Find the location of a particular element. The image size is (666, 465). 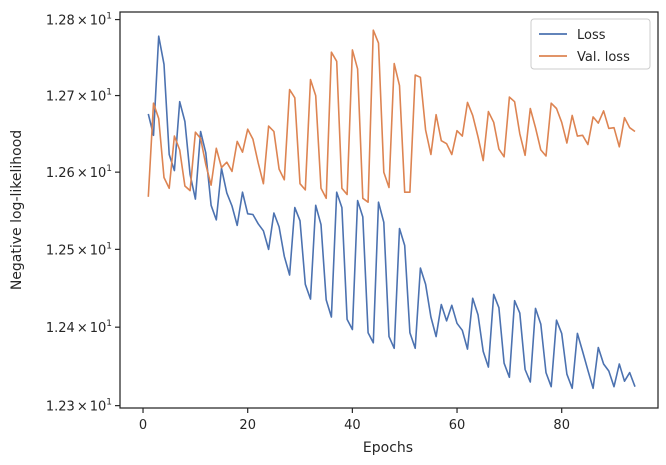

y-tick-label: 1.27 × 10¹ is located at coordinates (79, 96).